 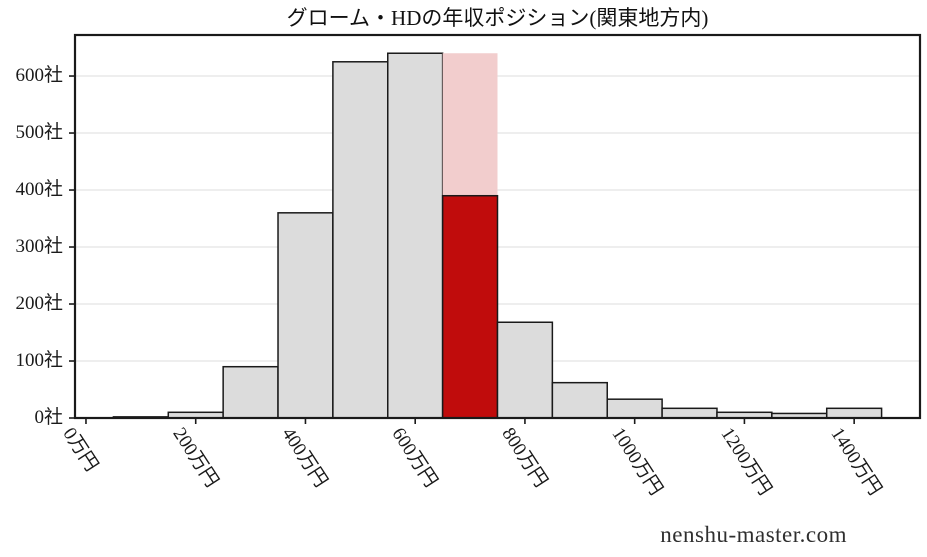 What do you see at coordinates (856, 462) in the screenshot?
I see `x-tick-label: 1400万円` at bounding box center [856, 462].